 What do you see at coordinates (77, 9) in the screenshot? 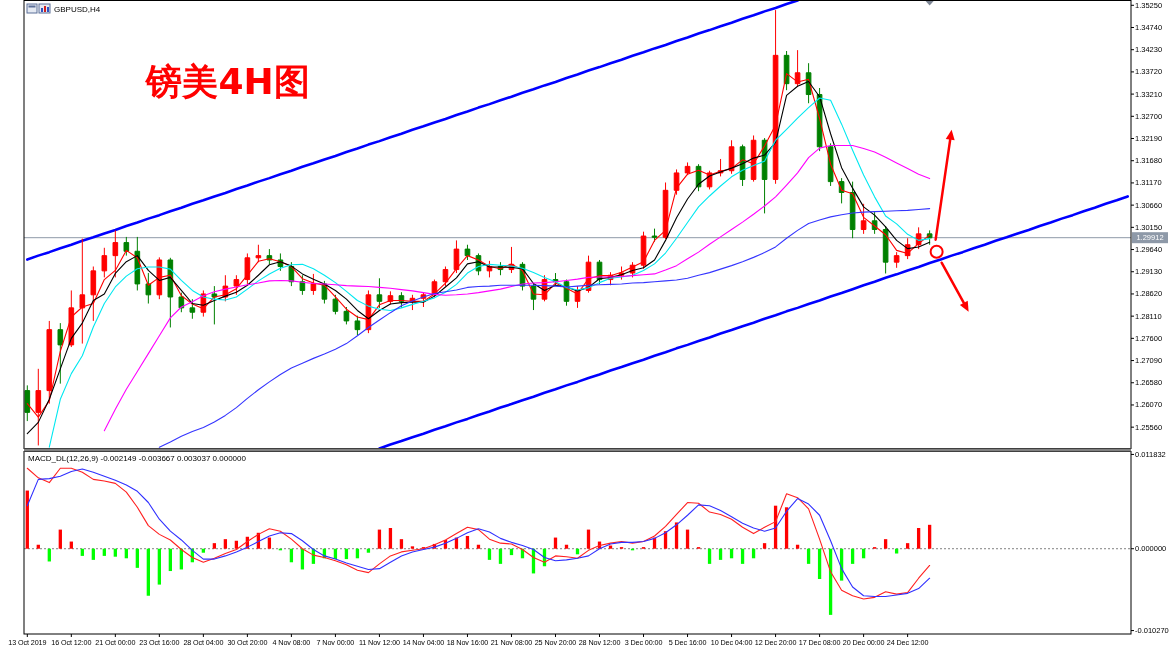
I see `annotation: GBPUSD,H4` at bounding box center [77, 9].